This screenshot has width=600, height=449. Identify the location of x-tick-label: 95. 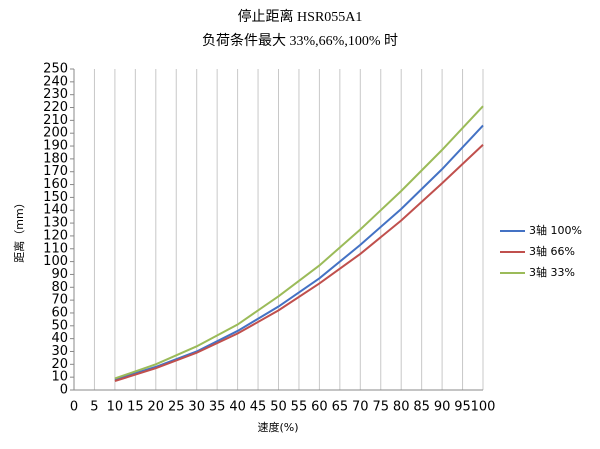
(462, 407).